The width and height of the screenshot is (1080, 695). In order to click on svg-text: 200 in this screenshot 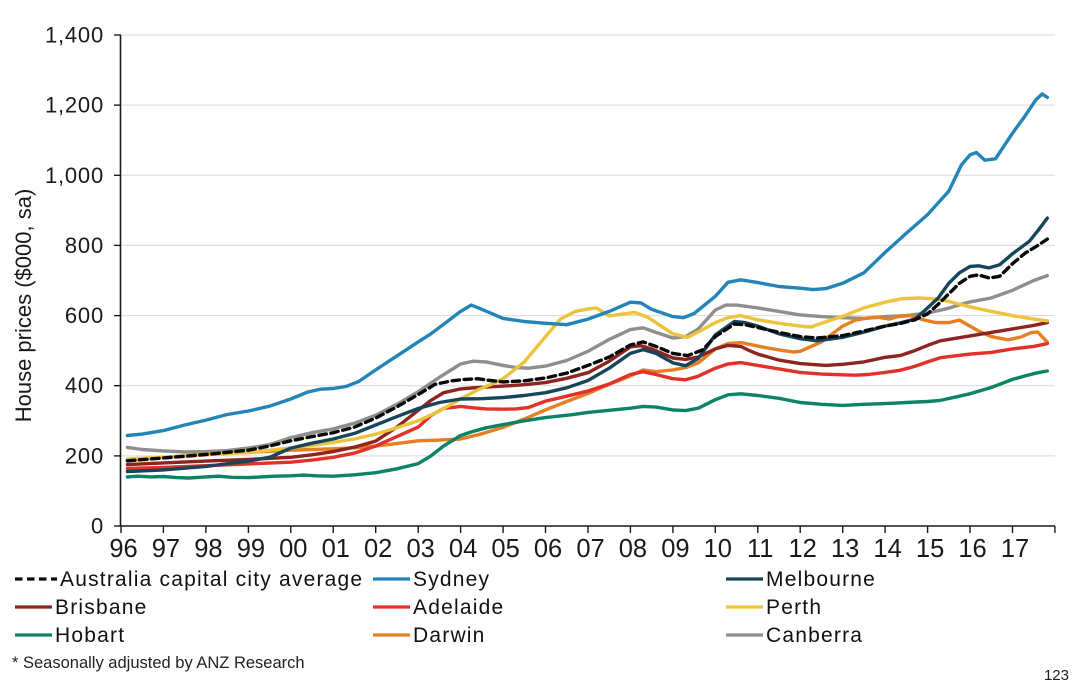, I will do `click(84, 455)`.